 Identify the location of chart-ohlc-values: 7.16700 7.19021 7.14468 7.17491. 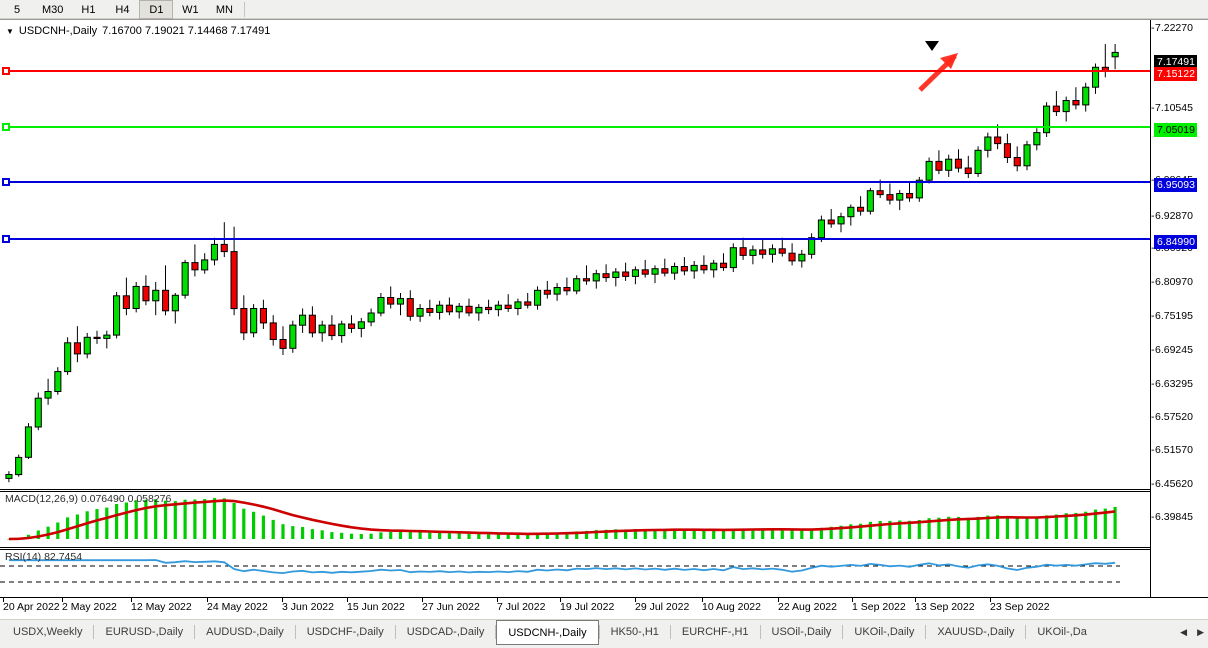
(186, 31).